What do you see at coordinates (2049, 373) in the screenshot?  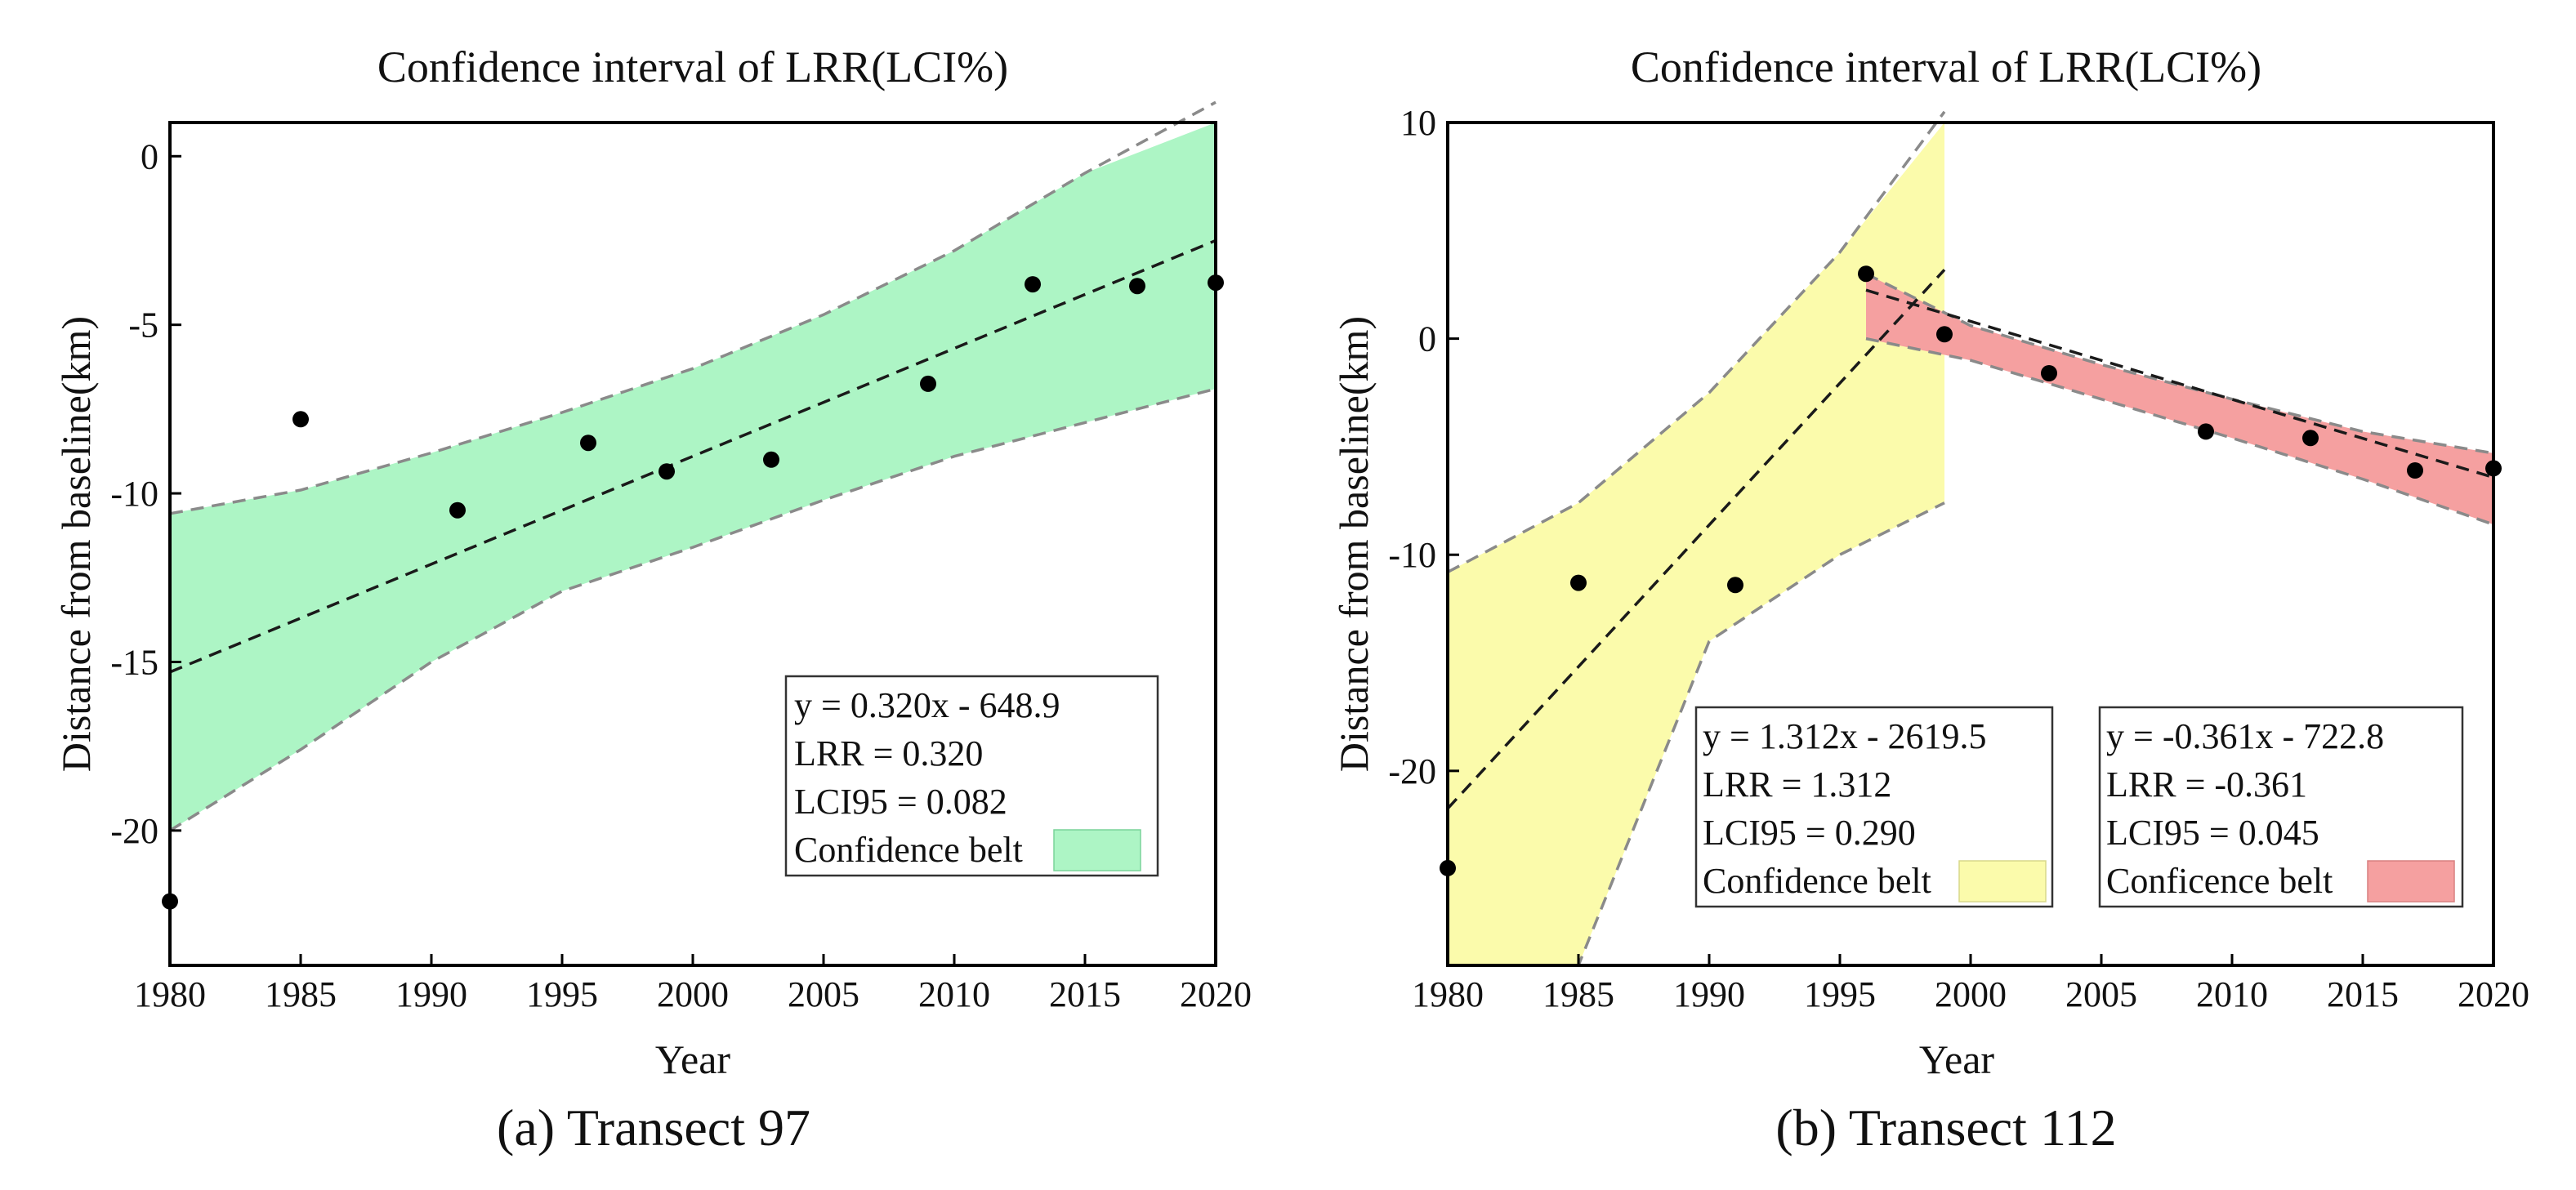 I see `panel-b-point-2003` at bounding box center [2049, 373].